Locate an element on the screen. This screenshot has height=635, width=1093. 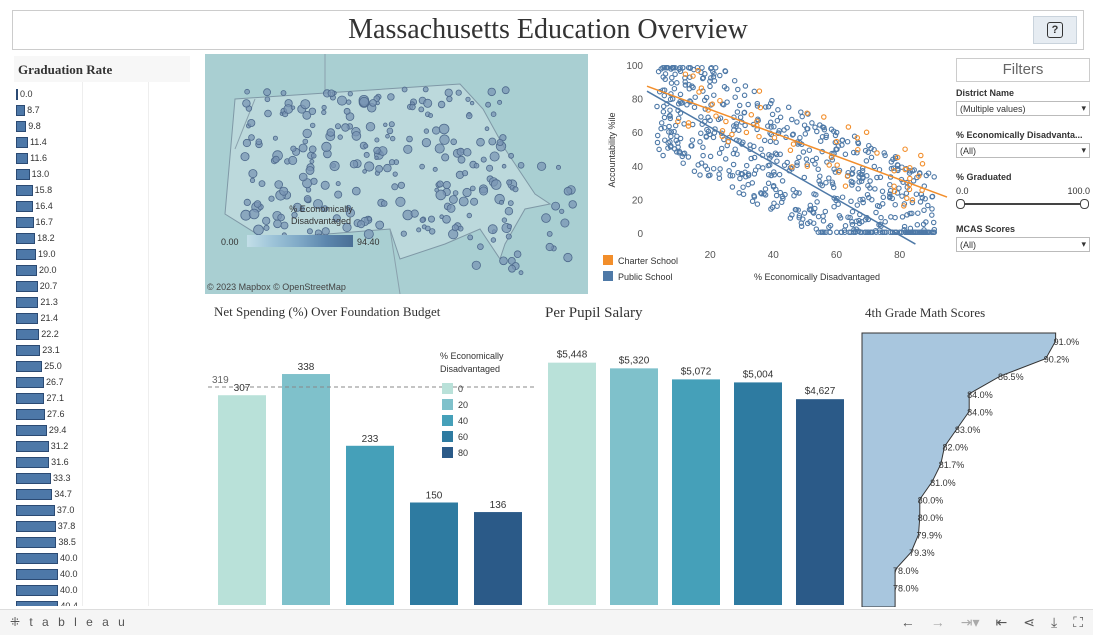
graduation-bar-row: 33.3 is located at coordinates (43, 478).